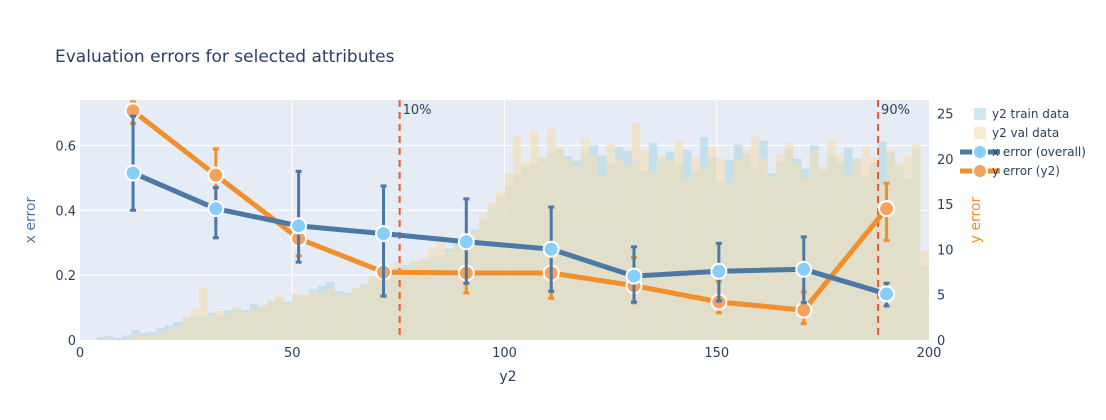 This screenshot has height=420, width=1106. What do you see at coordinates (292, 353) in the screenshot?
I see `x-tick-label: 50` at bounding box center [292, 353].